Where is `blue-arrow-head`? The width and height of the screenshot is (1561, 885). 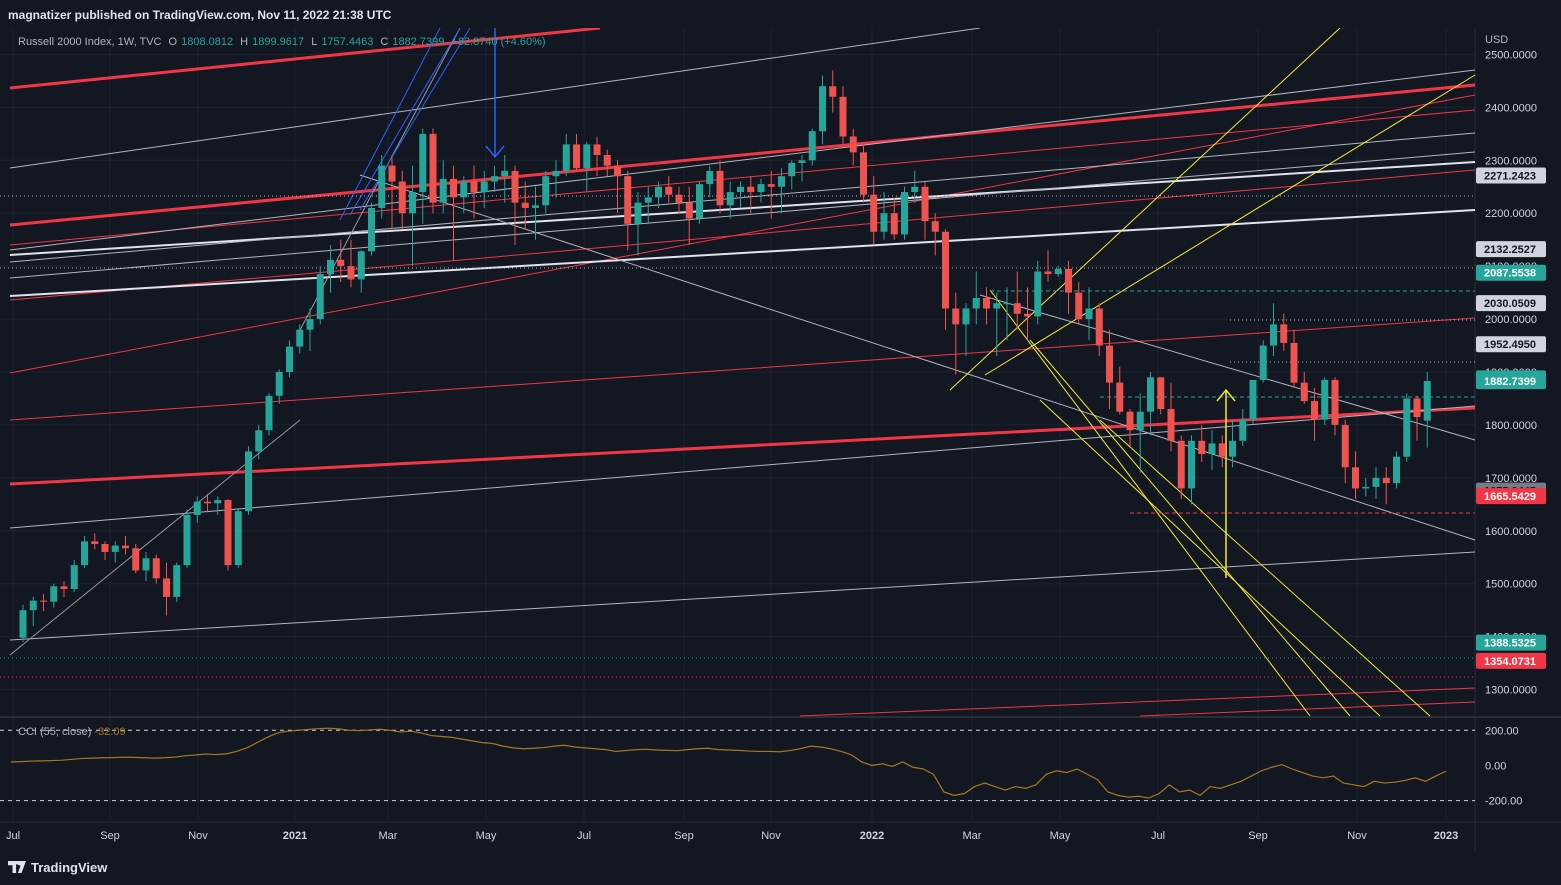
blue-arrow-head is located at coordinates (495, 152).